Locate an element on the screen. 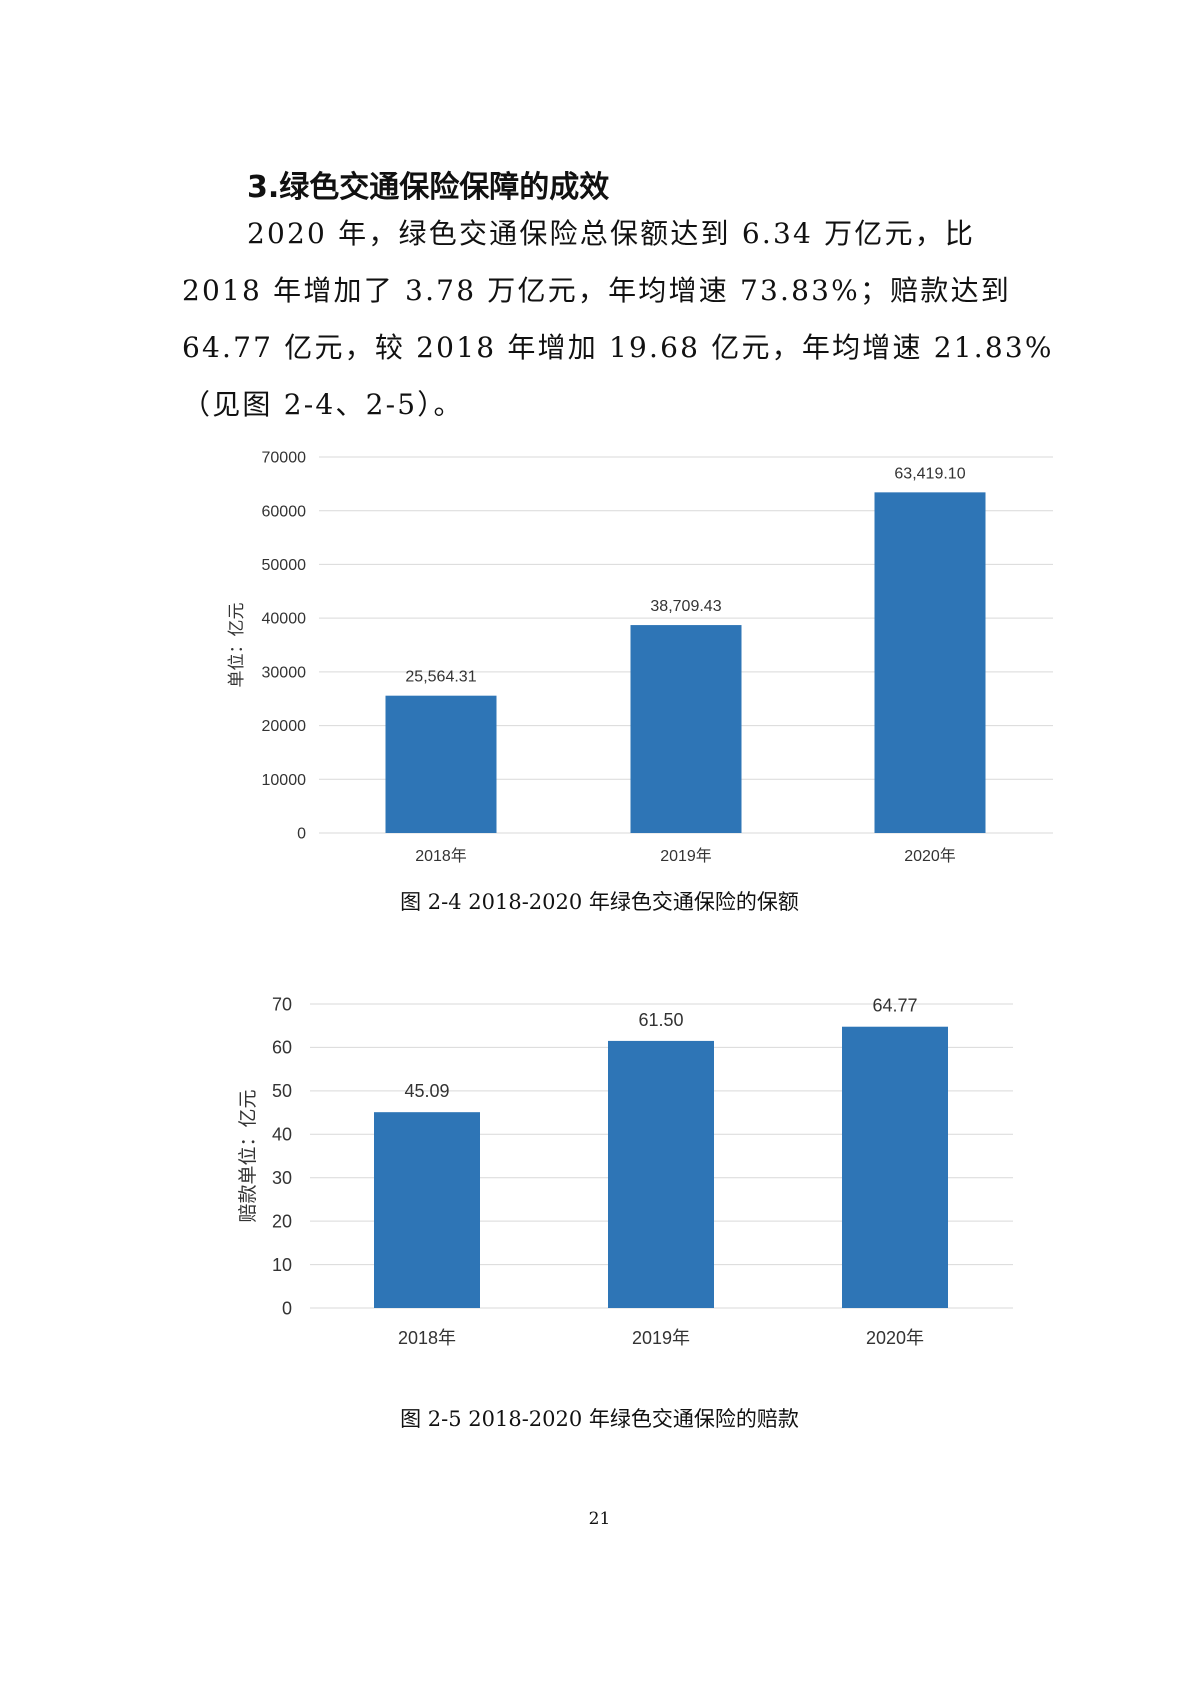 The width and height of the screenshot is (1199, 1696). y-tick-label: 40000 is located at coordinates (284, 619).